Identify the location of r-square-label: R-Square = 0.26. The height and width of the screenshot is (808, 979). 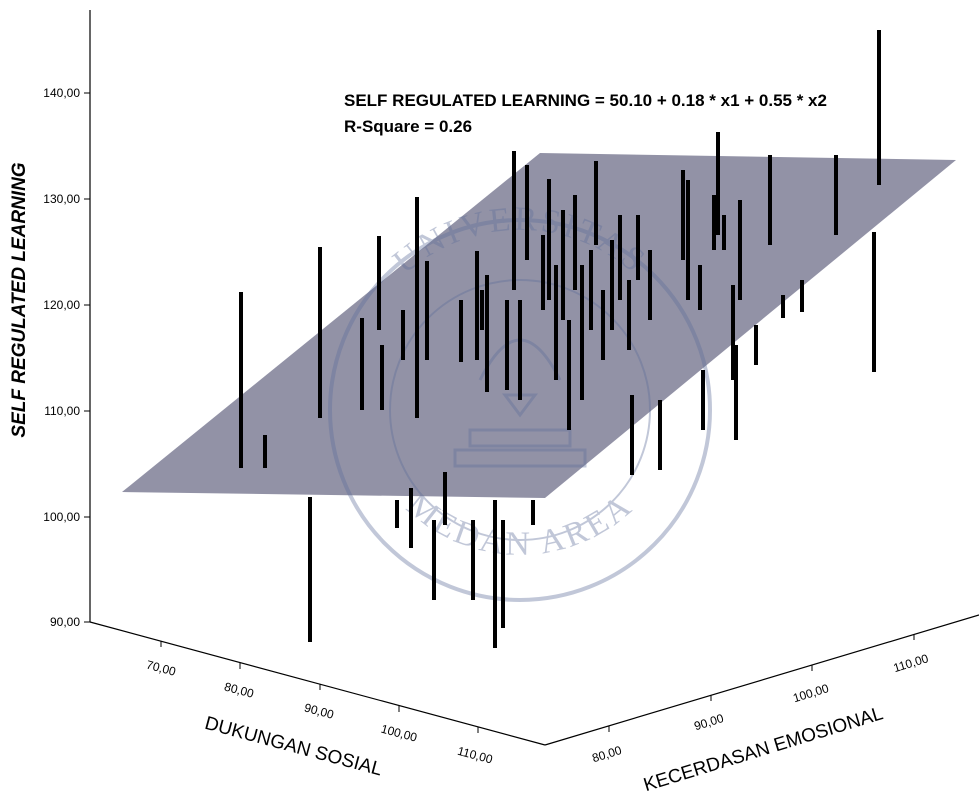
(408, 126).